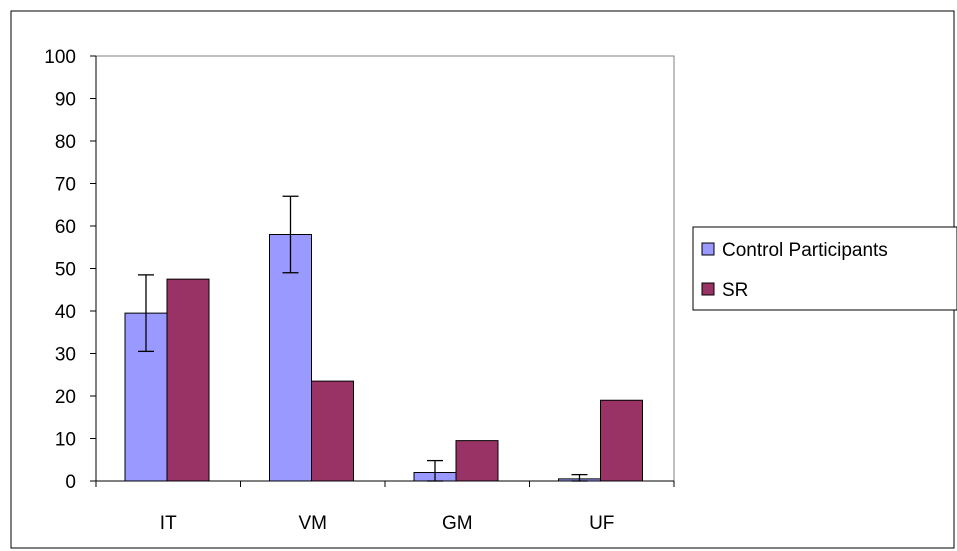 The image size is (957, 551). What do you see at coordinates (168, 523) in the screenshot?
I see `x-tick-label-it: IT` at bounding box center [168, 523].